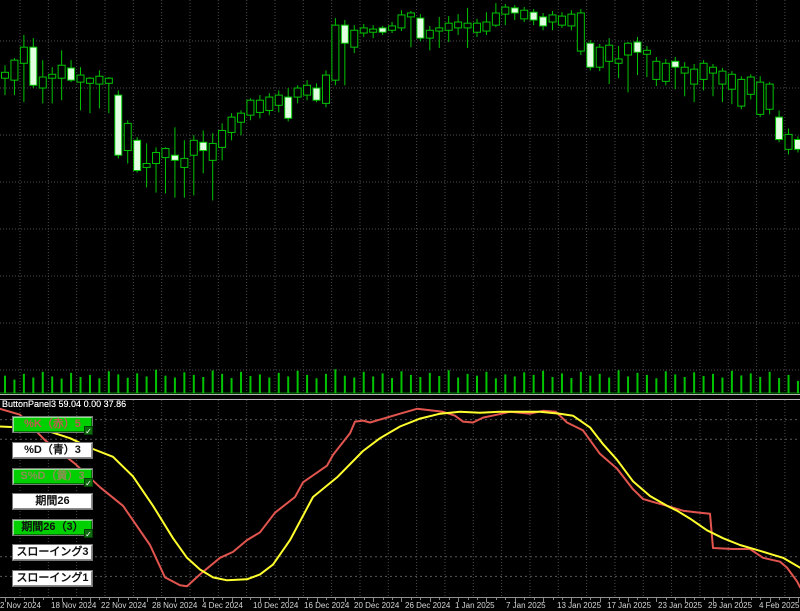 The height and width of the screenshot is (611, 800). I want to click on date-label: 28 Nov 2024, so click(175, 605).